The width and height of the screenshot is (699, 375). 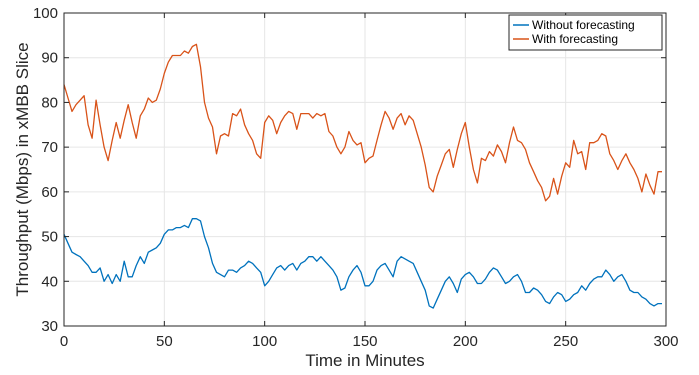 I want to click on x-tick-label: 150, so click(x=364, y=341).